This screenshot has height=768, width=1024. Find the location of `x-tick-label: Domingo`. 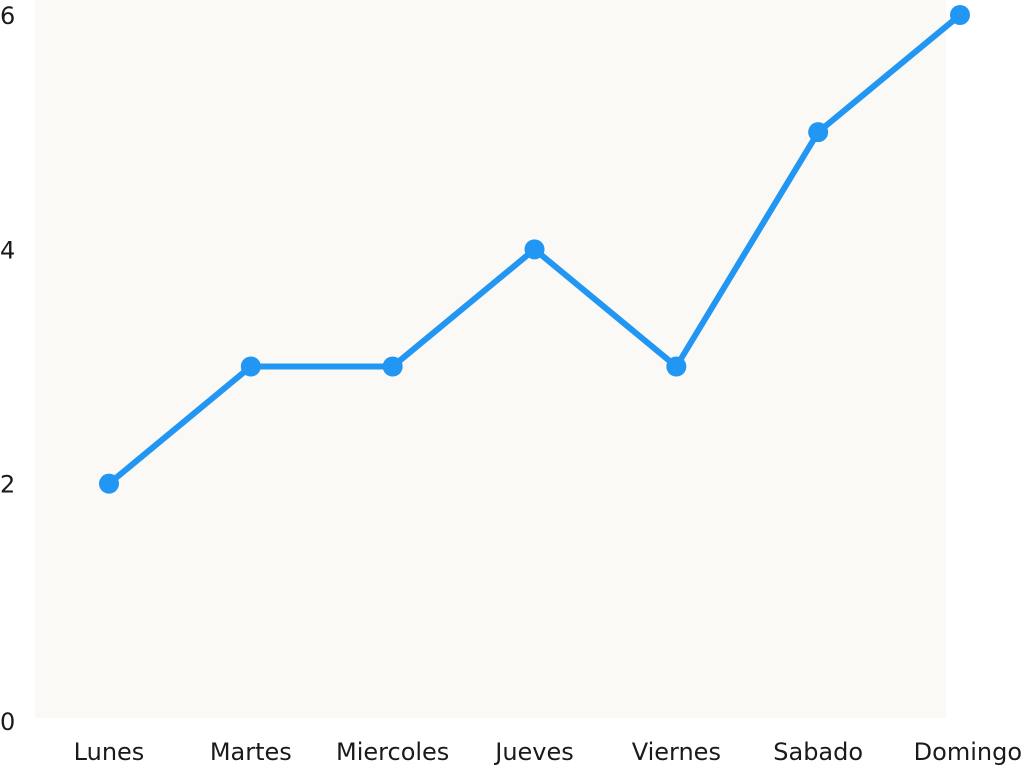

x-tick-label: Domingo is located at coordinates (968, 752).